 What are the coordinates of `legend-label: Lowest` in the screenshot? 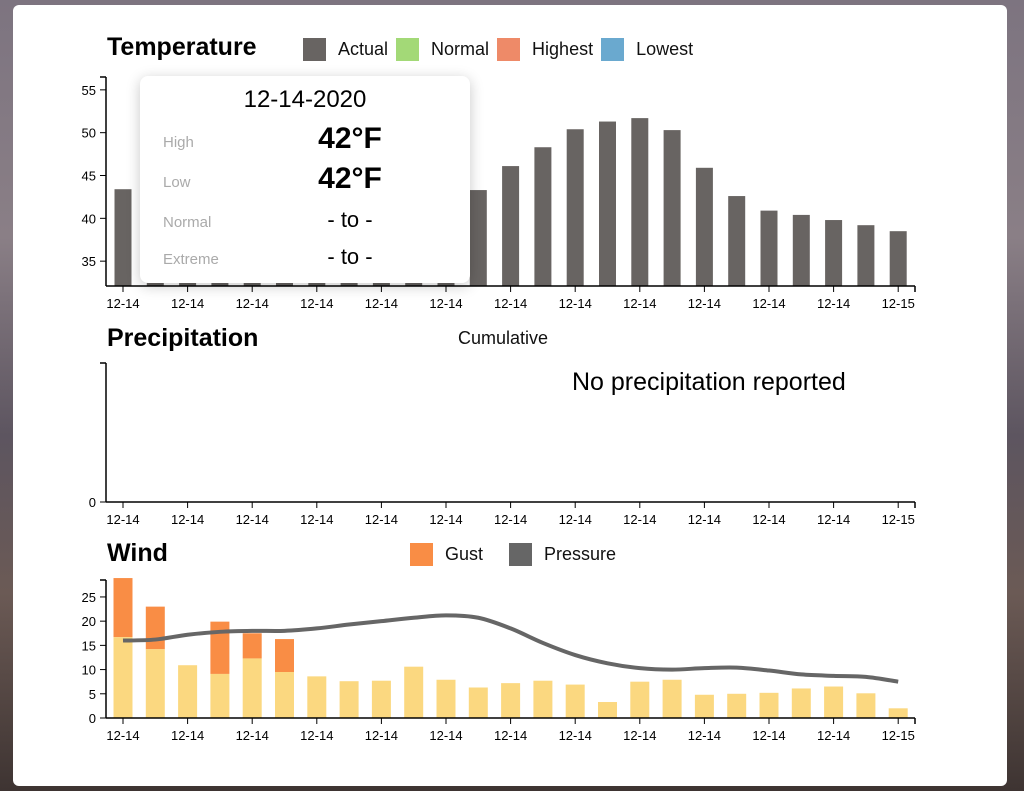 It's located at (665, 49).